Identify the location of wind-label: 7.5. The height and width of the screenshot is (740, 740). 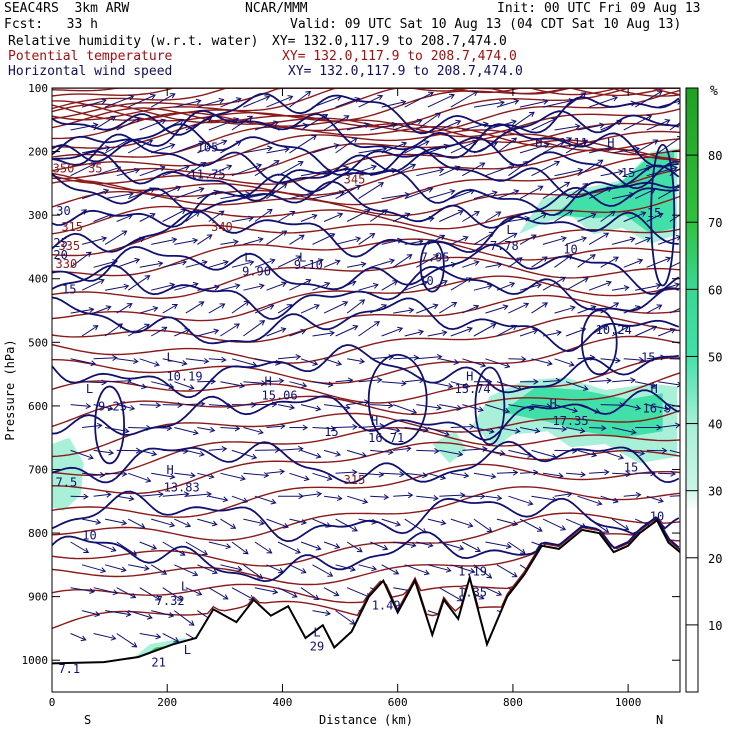
(67, 483).